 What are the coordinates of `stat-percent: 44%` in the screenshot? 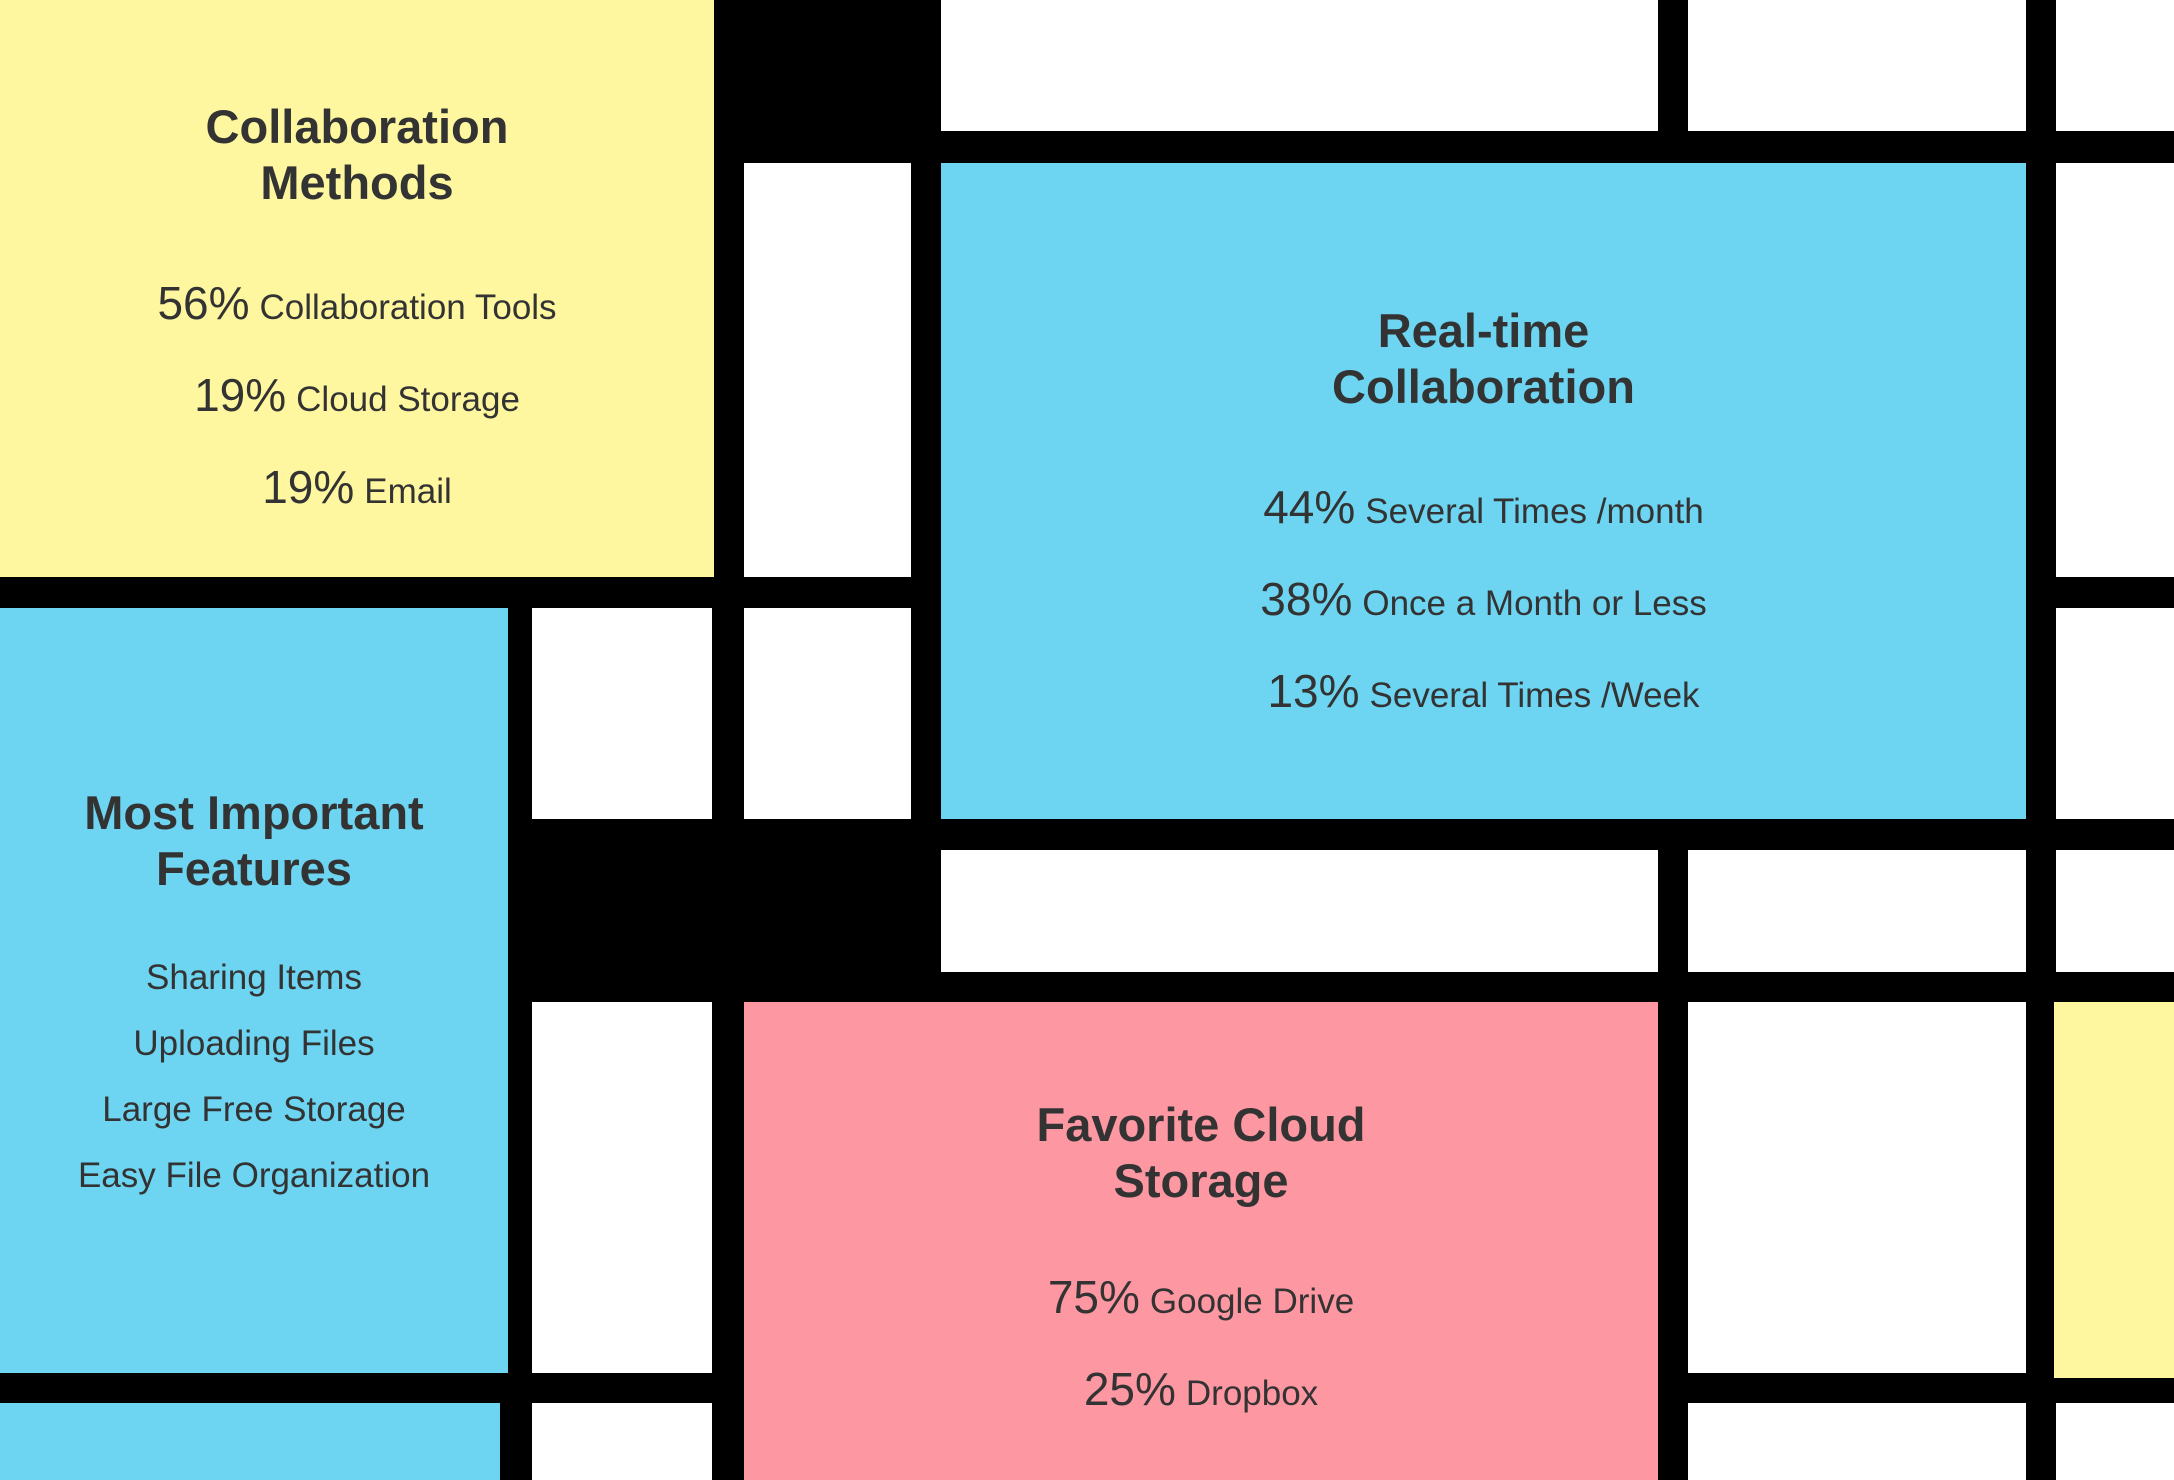 It's located at (1309, 507).